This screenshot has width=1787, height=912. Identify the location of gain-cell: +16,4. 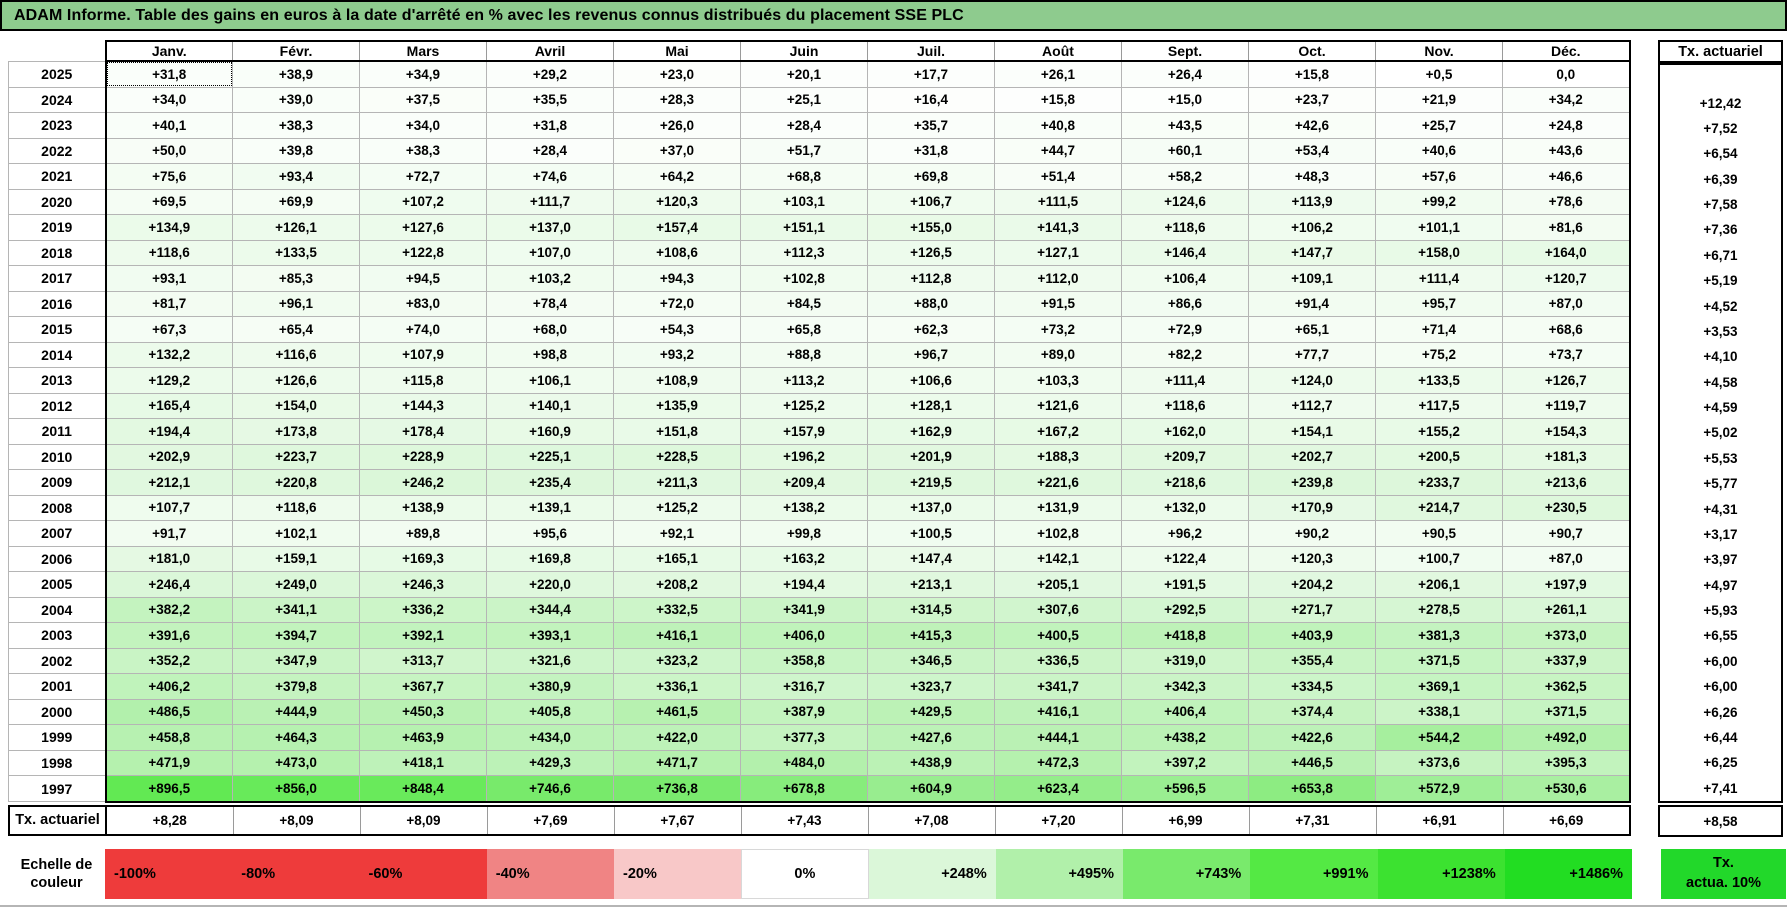
(931, 99).